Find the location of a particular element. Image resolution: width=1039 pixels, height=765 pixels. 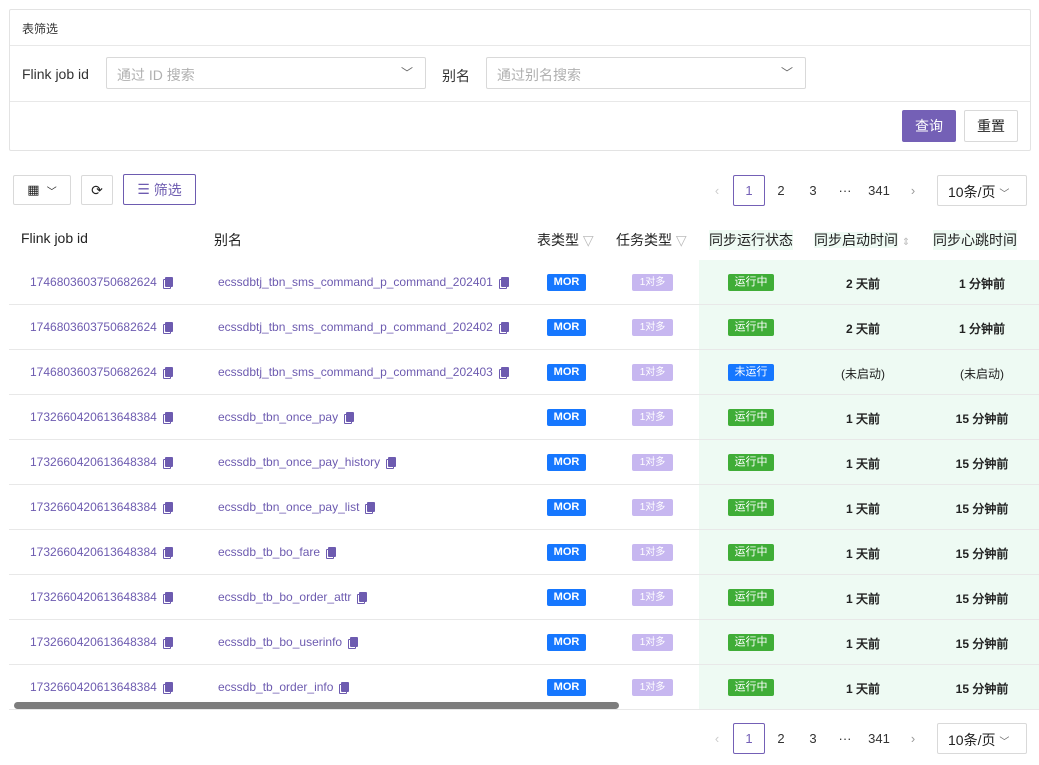

alias-cell: ecssdb_tbn_once_pay is located at coordinates (286, 417).